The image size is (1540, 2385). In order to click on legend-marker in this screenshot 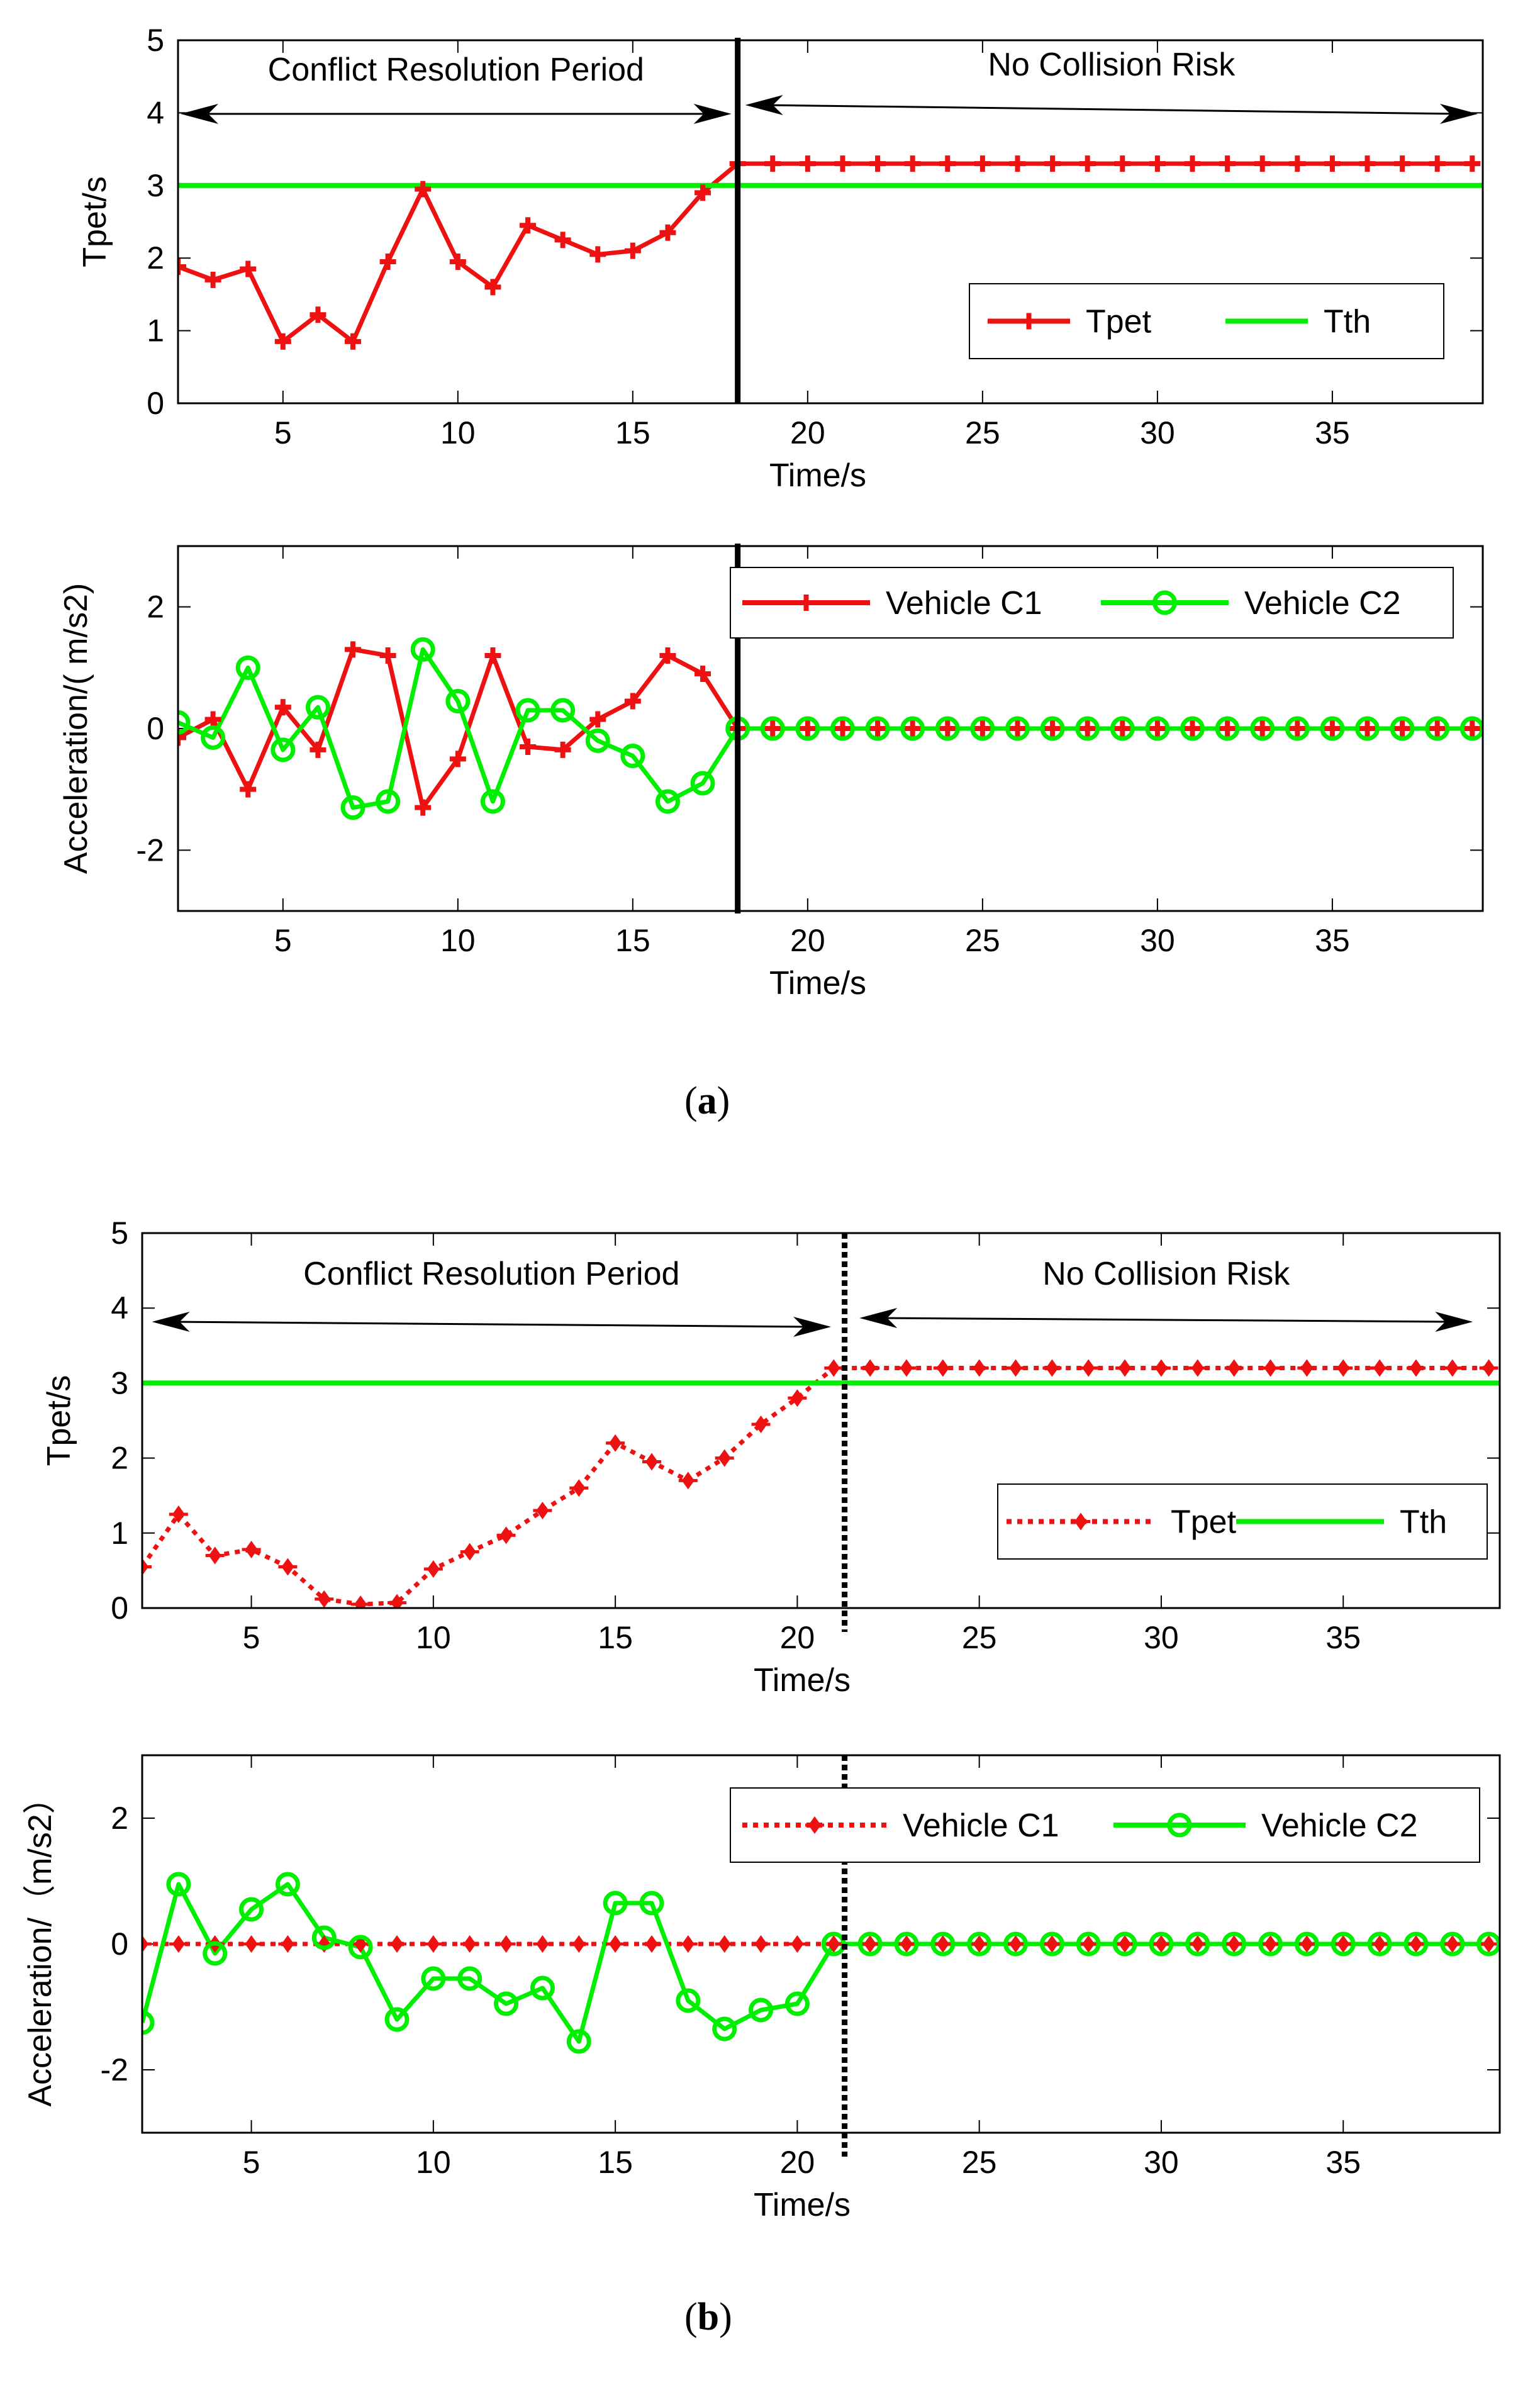, I will do `click(1179, 1825)`.